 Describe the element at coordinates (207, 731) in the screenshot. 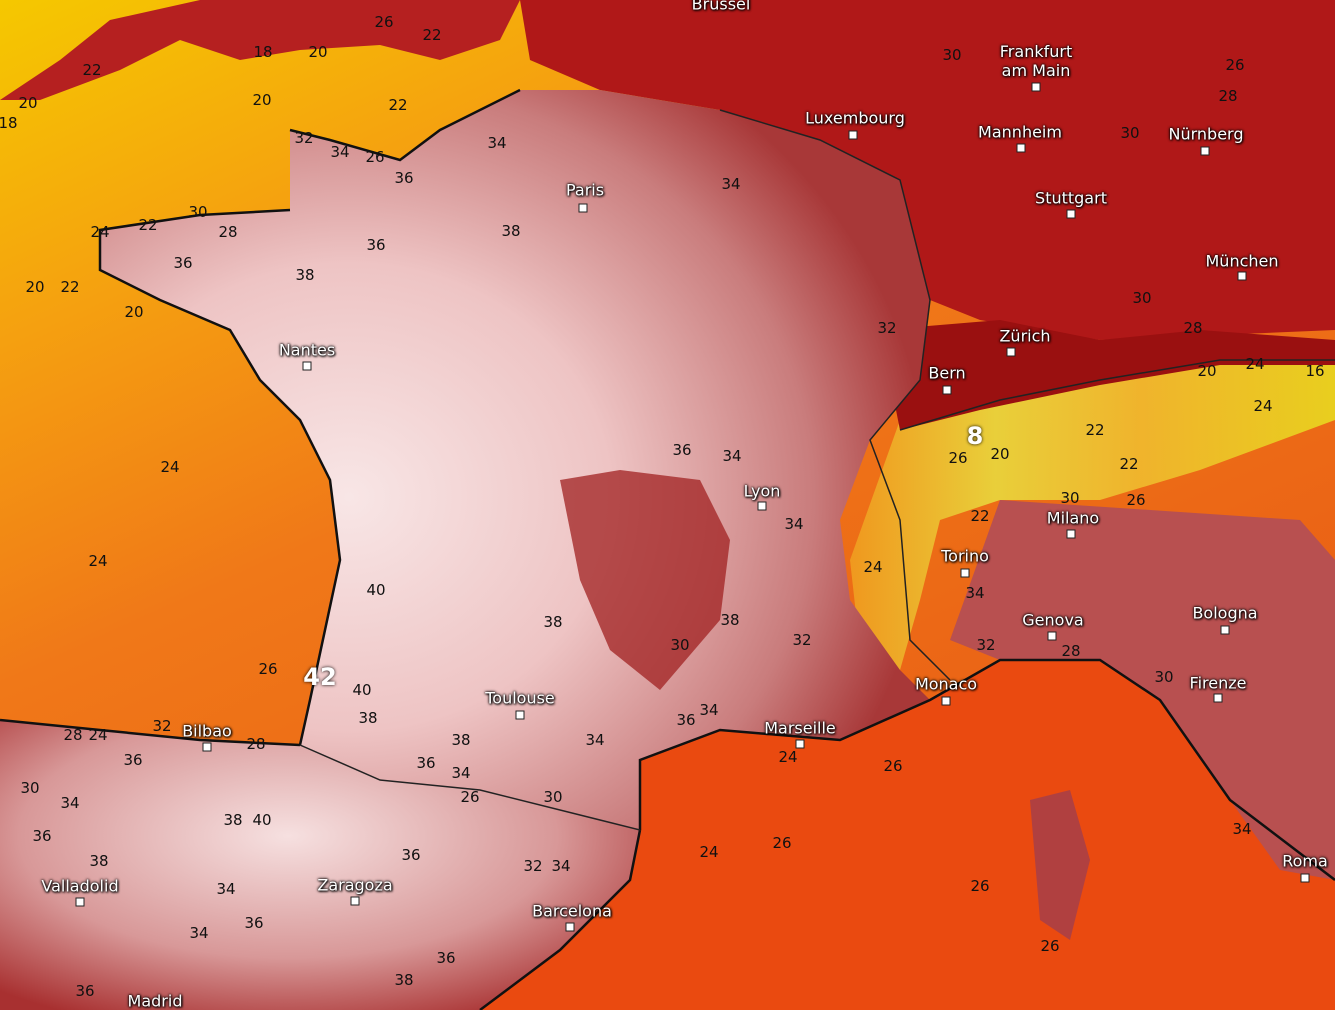

I see `city-label: Bilbao` at that location.